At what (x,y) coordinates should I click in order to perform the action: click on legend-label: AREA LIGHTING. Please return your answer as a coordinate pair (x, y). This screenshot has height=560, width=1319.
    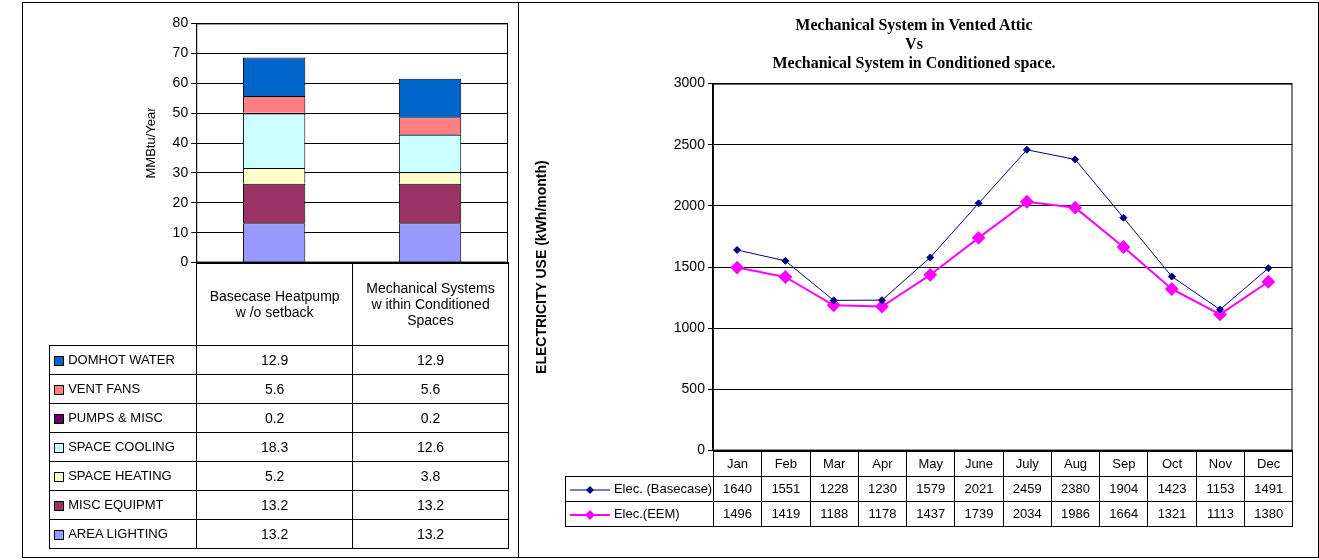
    Looking at the image, I should click on (123, 534).